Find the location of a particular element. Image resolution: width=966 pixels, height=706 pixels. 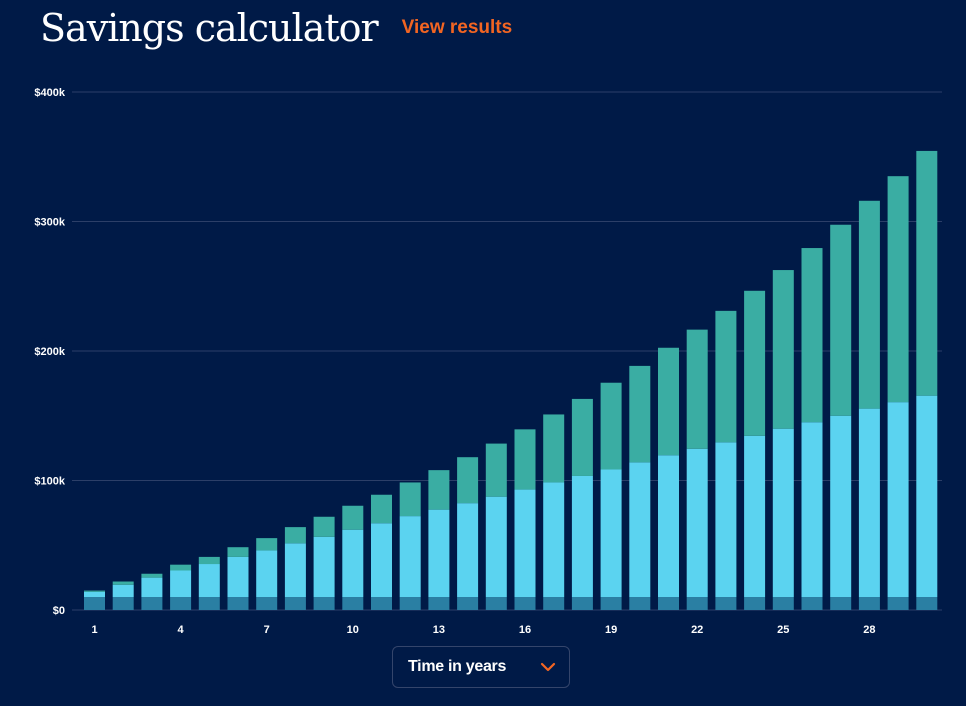

y-tick-label: $200k is located at coordinates (49, 352).